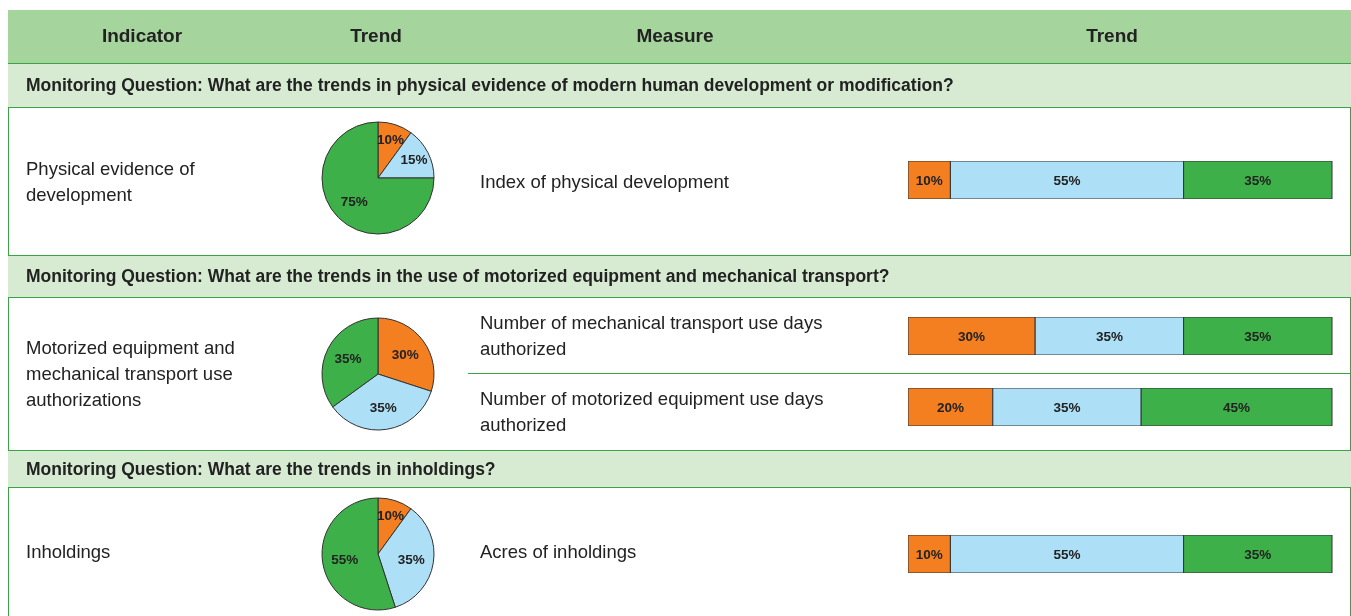 The width and height of the screenshot is (1351, 616). Describe the element at coordinates (378, 178) in the screenshot. I see `pie-slice` at that location.